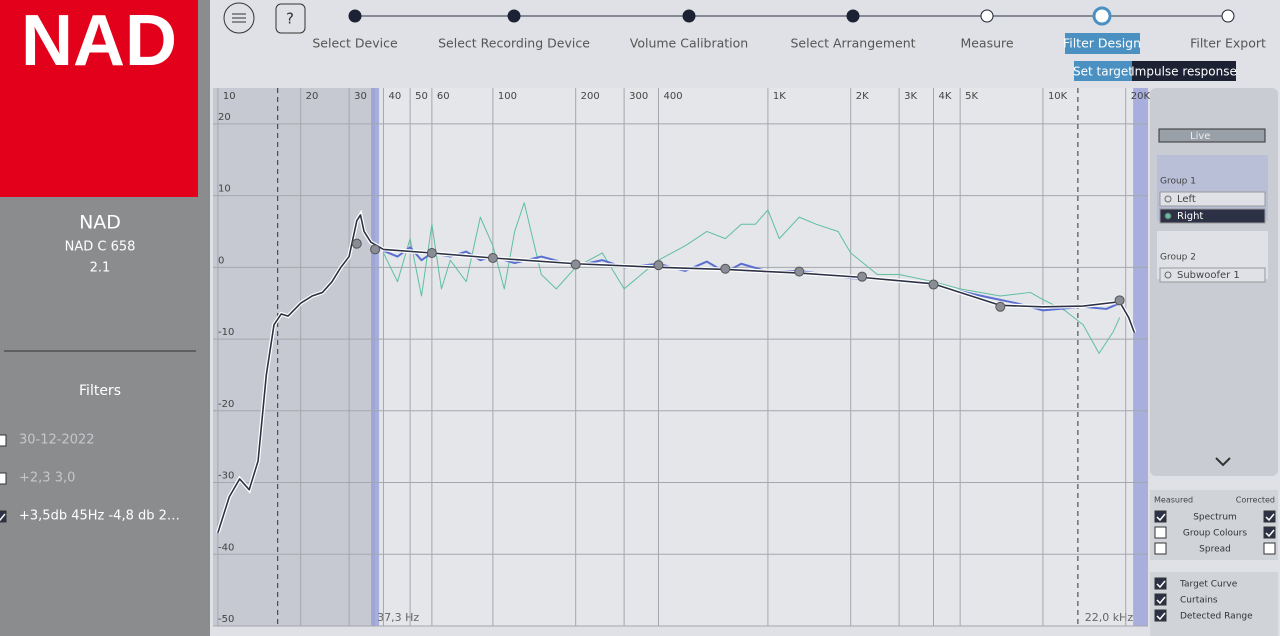 The height and width of the screenshot is (636, 1280). Describe the element at coordinates (1190, 216) in the screenshot. I see `channel-label: Right` at that location.